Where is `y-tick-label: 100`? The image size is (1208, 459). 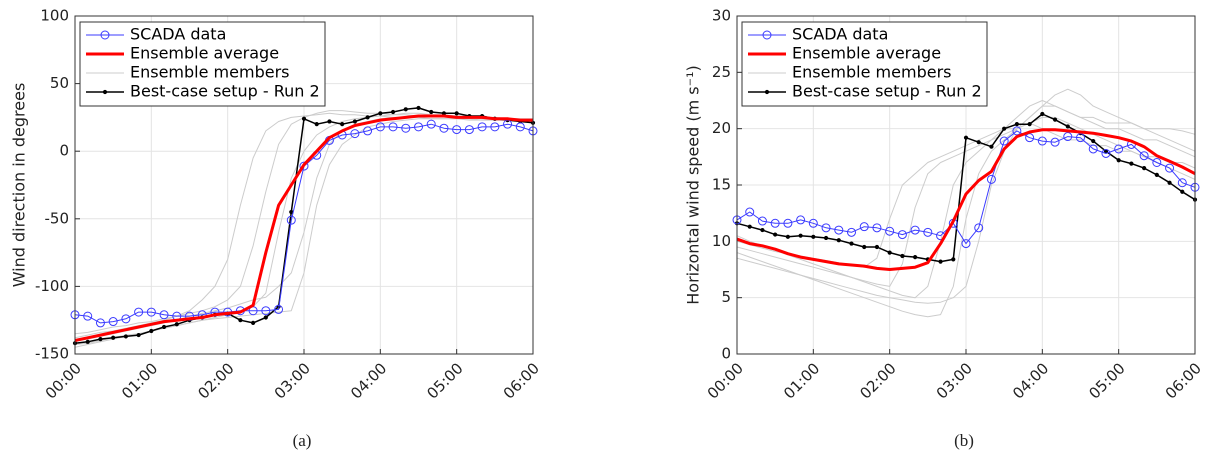
y-tick-label: 100 is located at coordinates (54, 16).